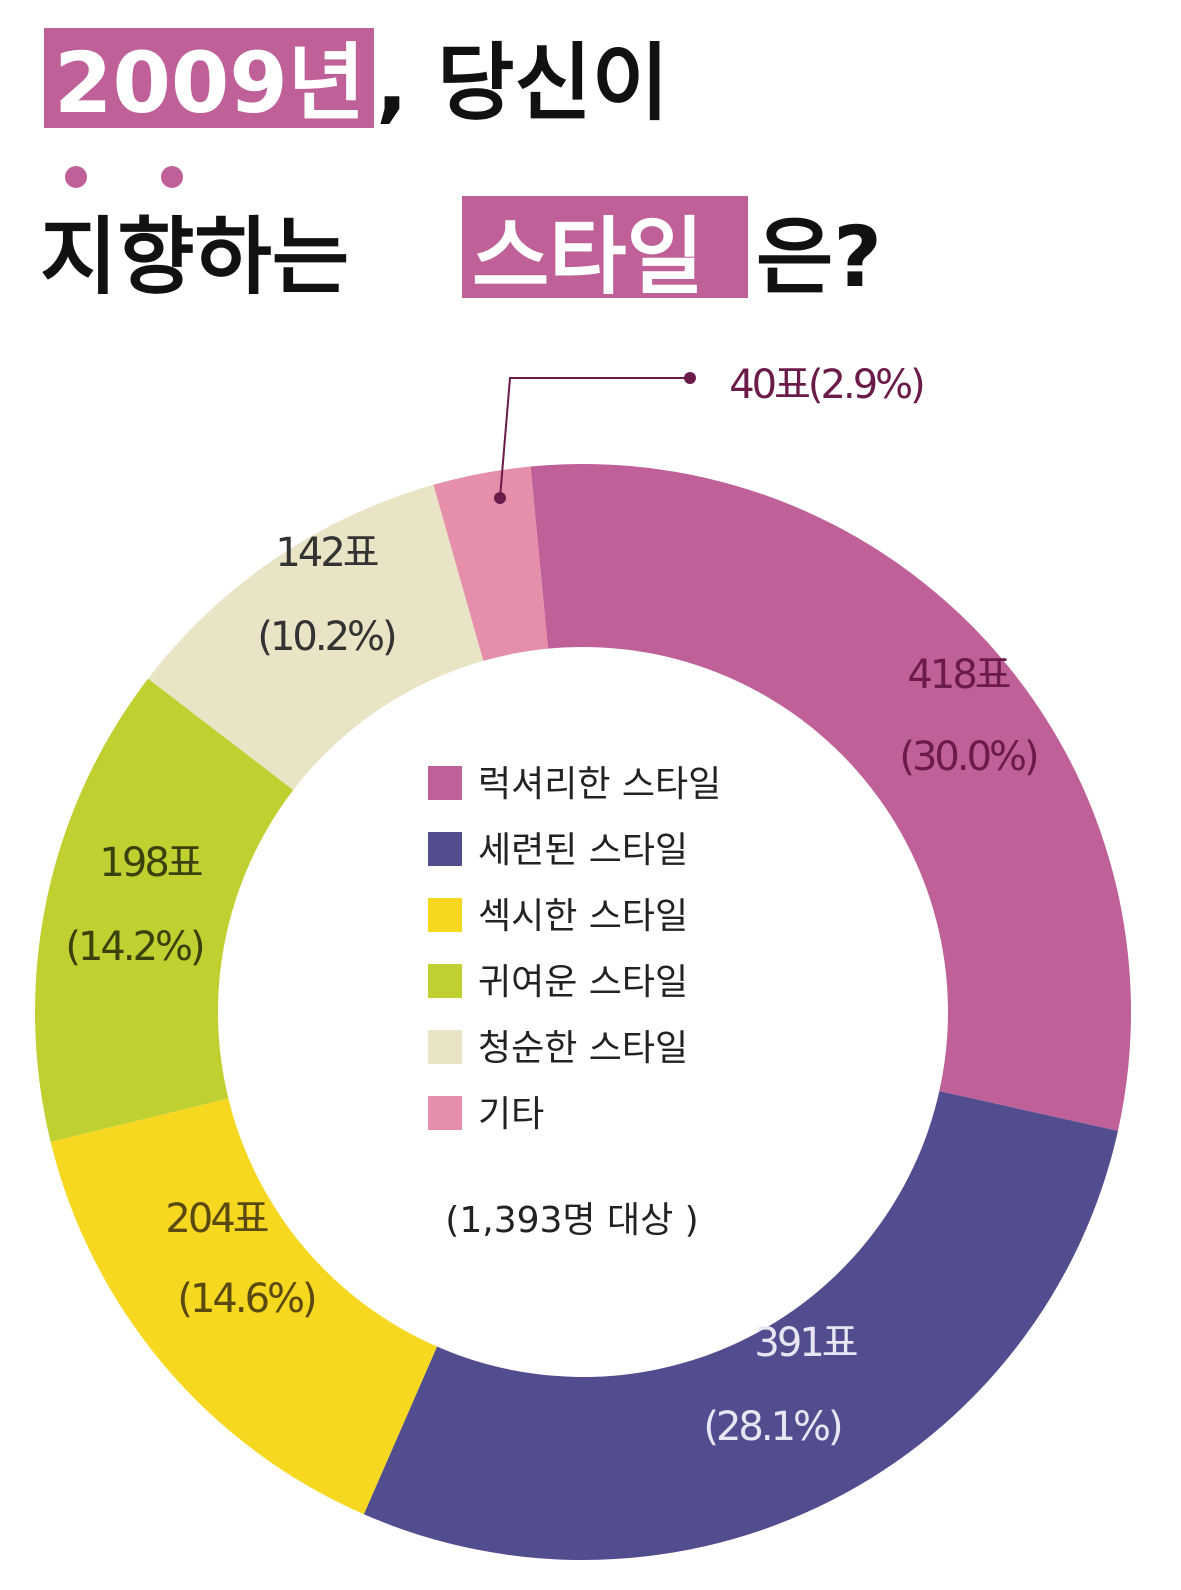 Image resolution: width=1181 pixels, height=1590 pixels. Describe the element at coordinates (326, 553) in the screenshot. I see `slice-label-pure-votes: 142표` at that location.